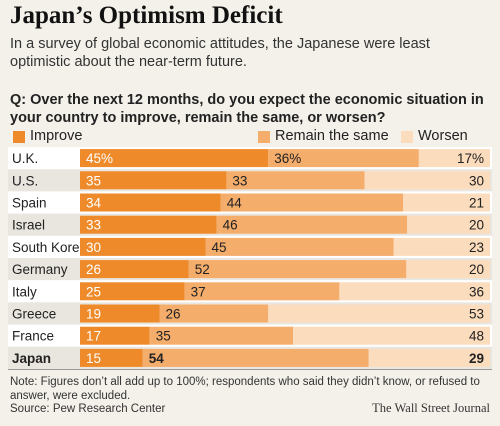  Describe the element at coordinates (94, 203) in the screenshot. I see `data-label-improve: 34` at that location.